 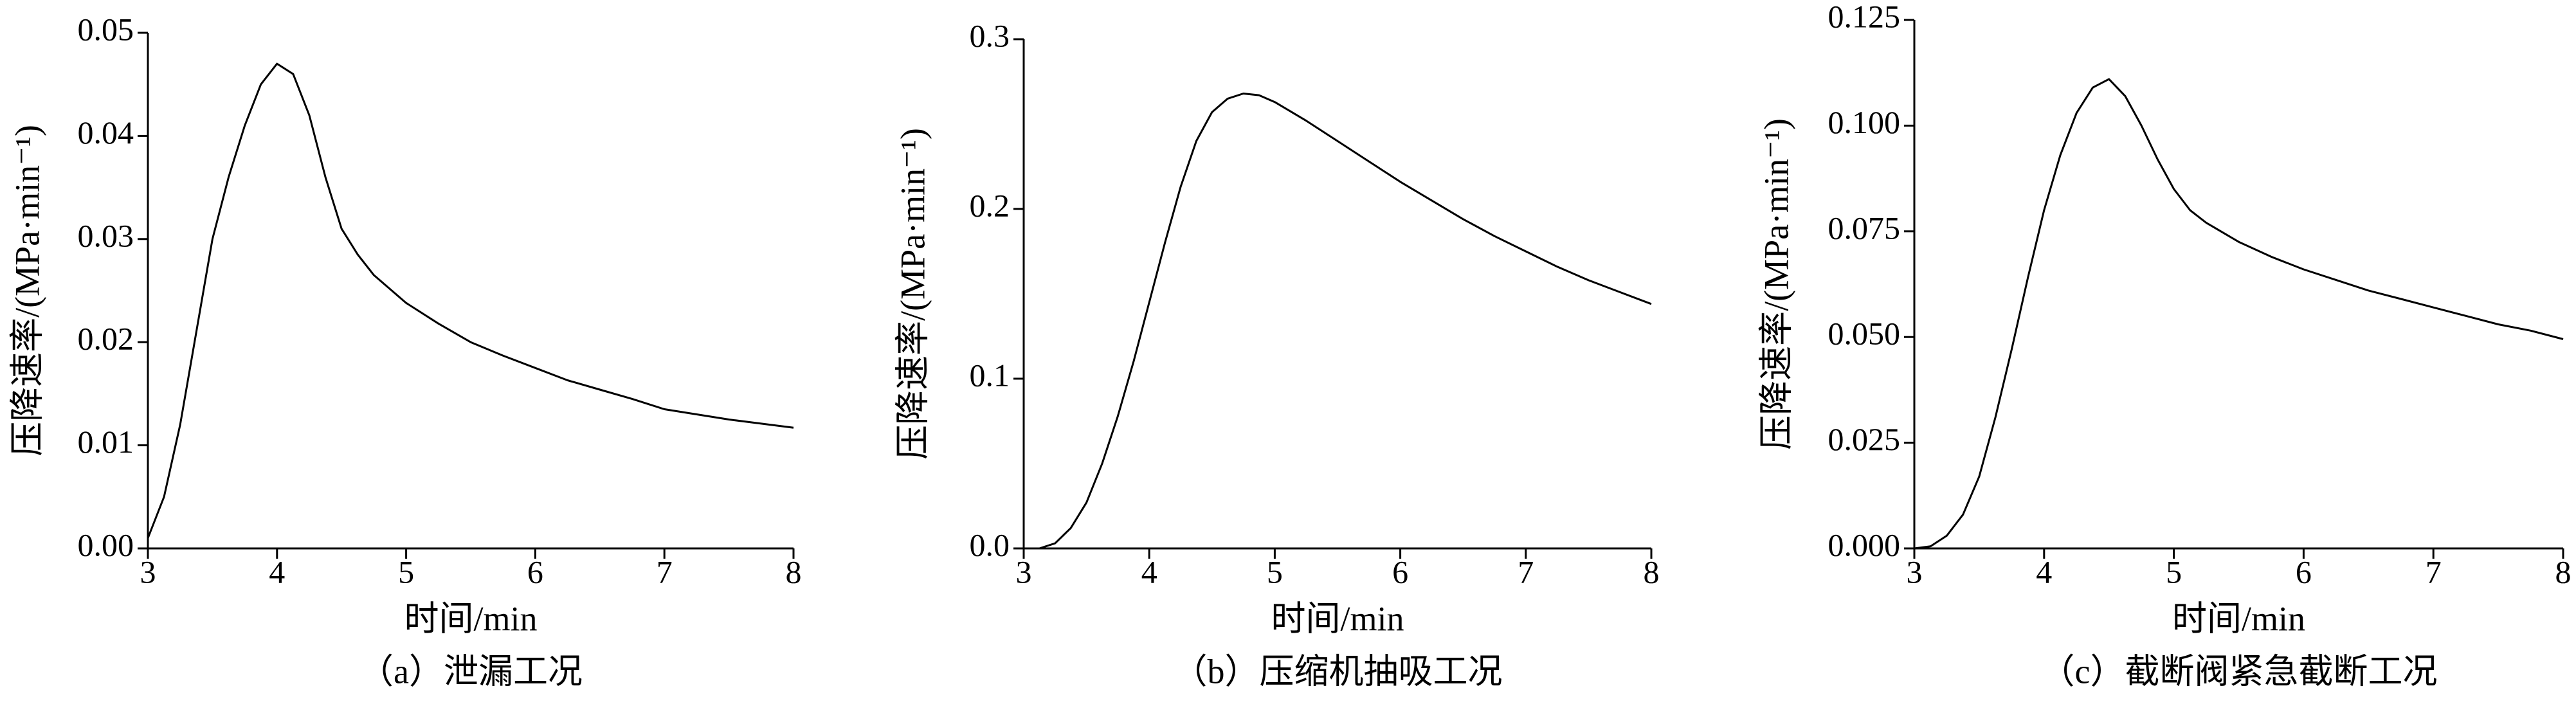 What do you see at coordinates (106, 29) in the screenshot?
I see `y-tick-label: 0.05` at bounding box center [106, 29].